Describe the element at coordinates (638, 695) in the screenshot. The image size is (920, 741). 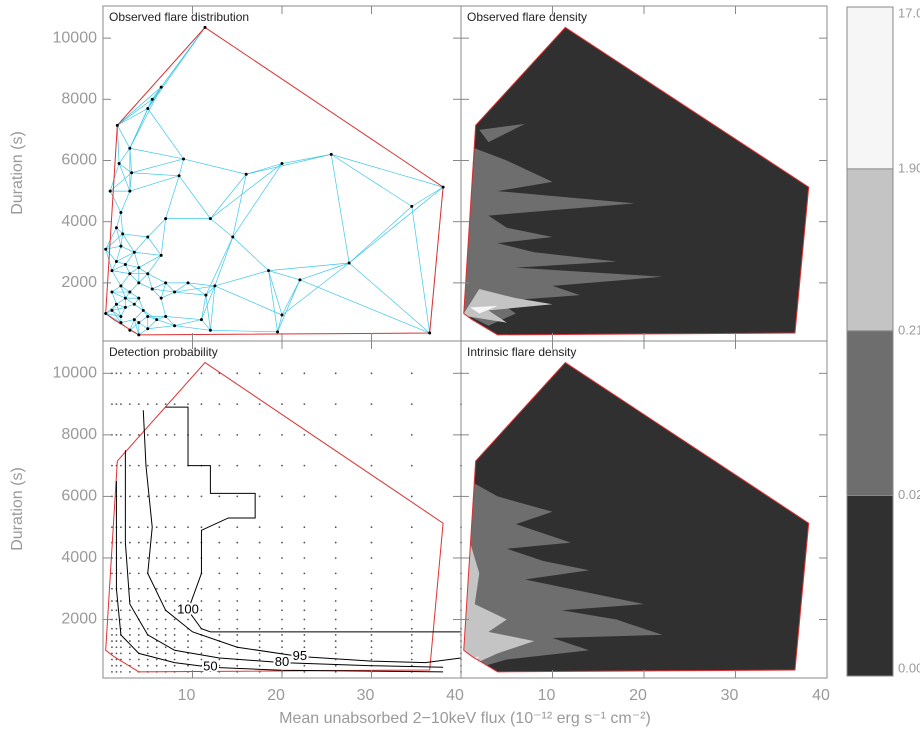
I see `x-tick-label: 20` at that location.